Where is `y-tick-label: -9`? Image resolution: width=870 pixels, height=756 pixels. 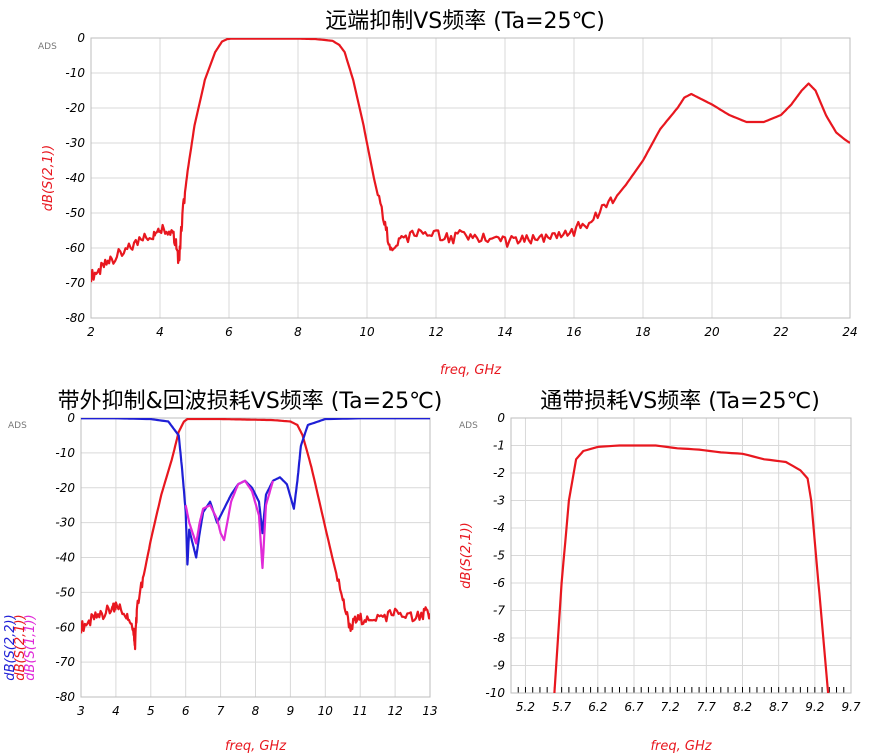
y-tick-label: -9 is located at coordinates (499, 666).